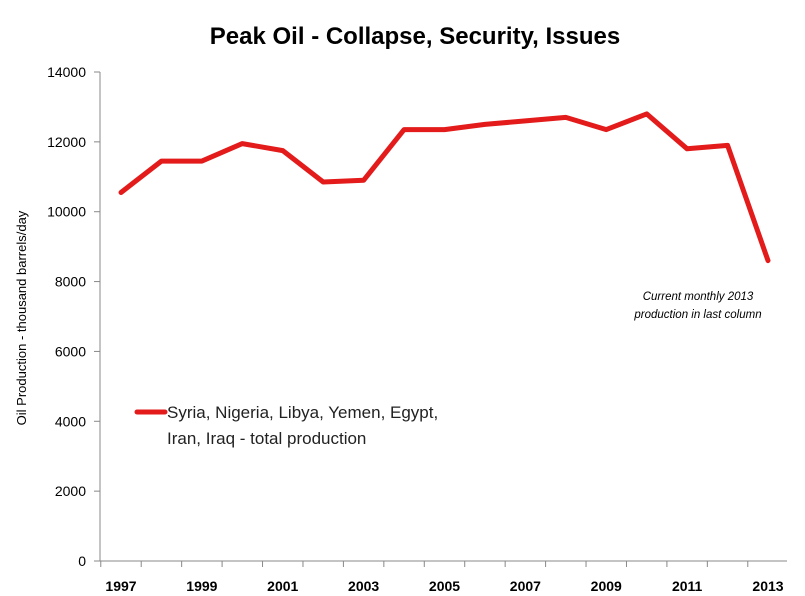  Describe the element at coordinates (697, 315) in the screenshot. I see `annotation-line-2: production in last column` at that location.